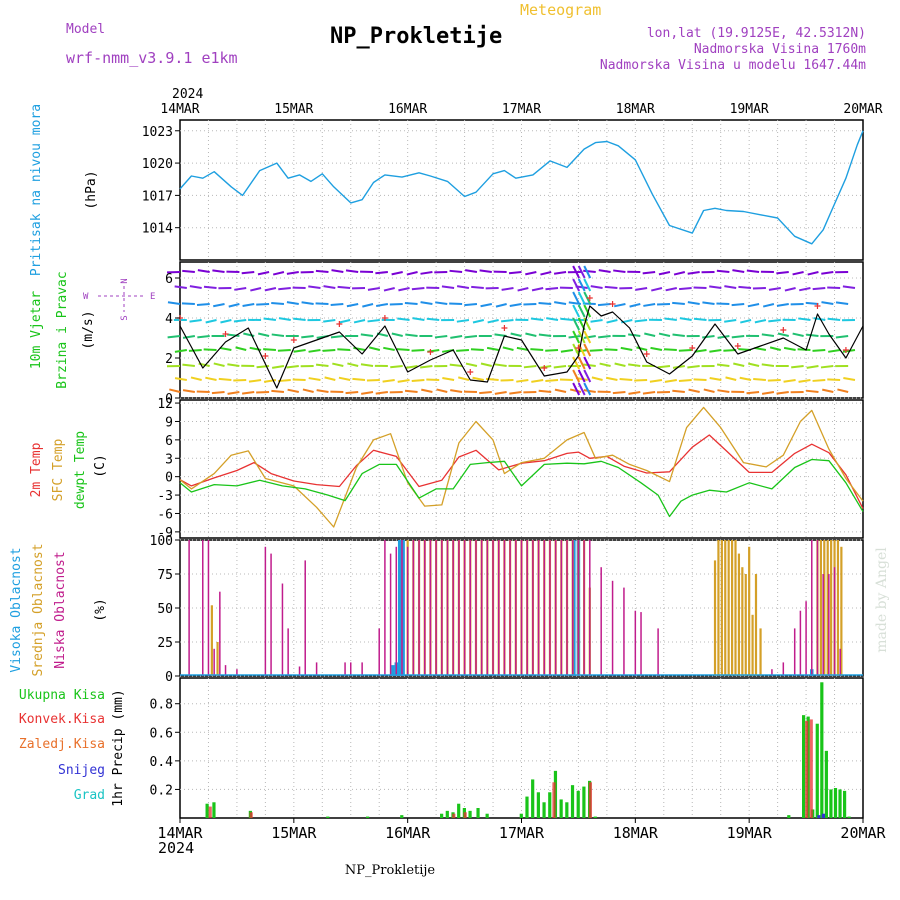 The image size is (900, 900). I want to click on top-date-label: 17MAR, so click(521, 109).